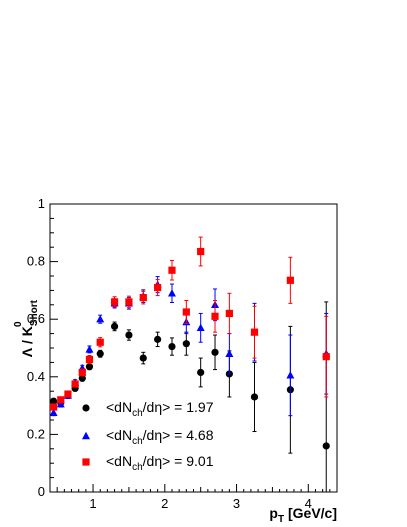  I want to click on y-tick-label: 0.4, so click(36, 376).